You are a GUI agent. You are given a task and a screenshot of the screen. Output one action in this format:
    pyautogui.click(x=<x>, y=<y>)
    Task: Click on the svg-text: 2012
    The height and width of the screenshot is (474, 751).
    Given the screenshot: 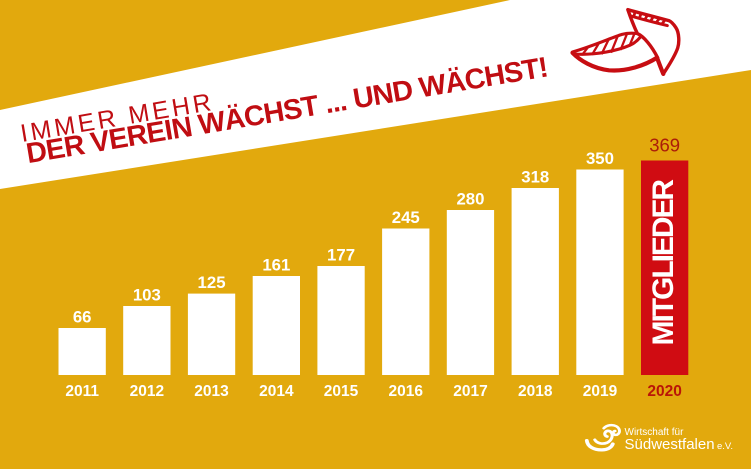 What is the action you would take?
    pyautogui.click(x=147, y=391)
    